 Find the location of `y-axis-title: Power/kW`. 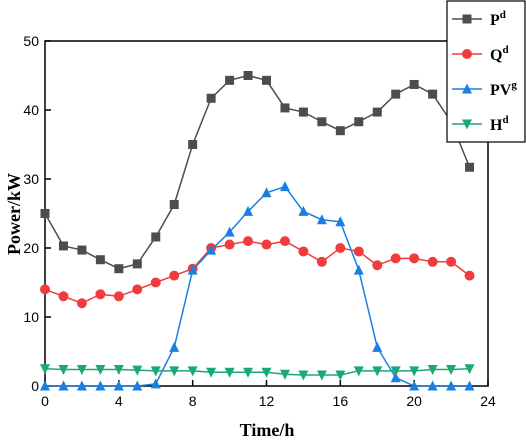

y-axis-title: Power/kW is located at coordinates (14, 214).